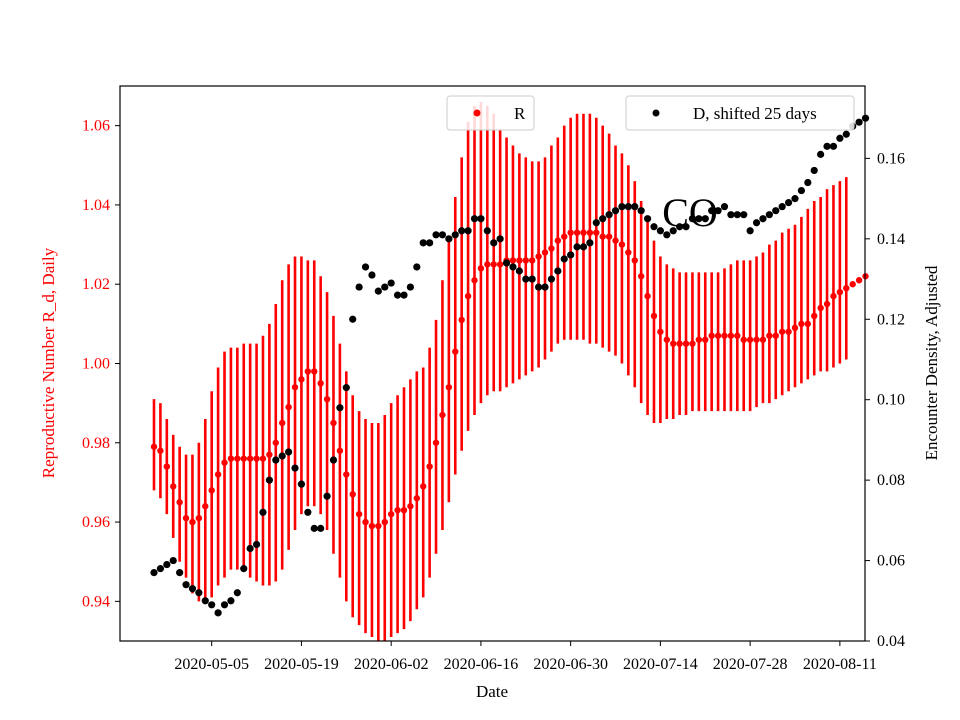  Describe the element at coordinates (101, 364) in the screenshot. I see `y-axis-left: 0.94 0.96 0.98 1.00 1.02 1.04 1.06` at that location.